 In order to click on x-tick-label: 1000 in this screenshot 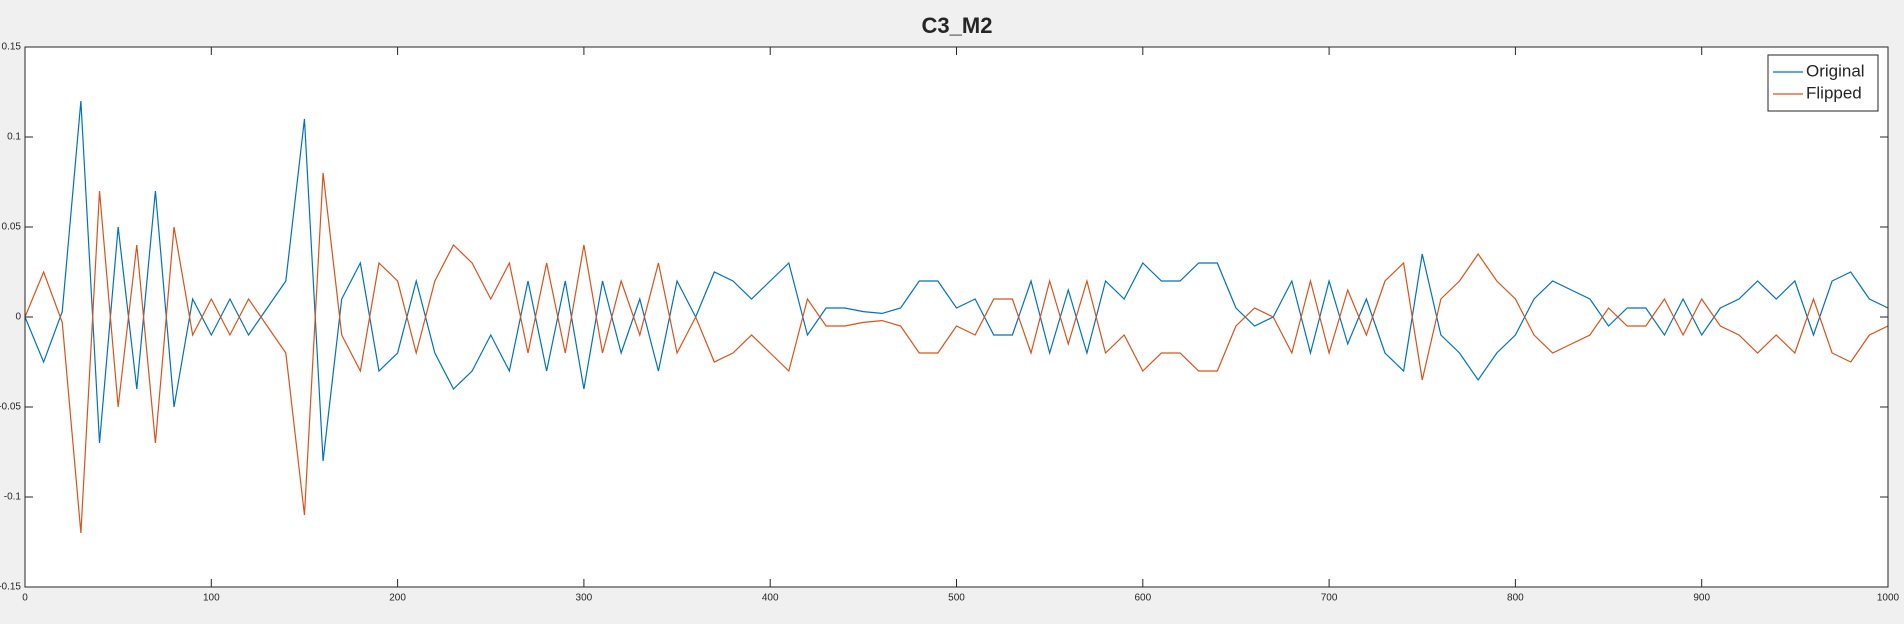, I will do `click(1888, 598)`.